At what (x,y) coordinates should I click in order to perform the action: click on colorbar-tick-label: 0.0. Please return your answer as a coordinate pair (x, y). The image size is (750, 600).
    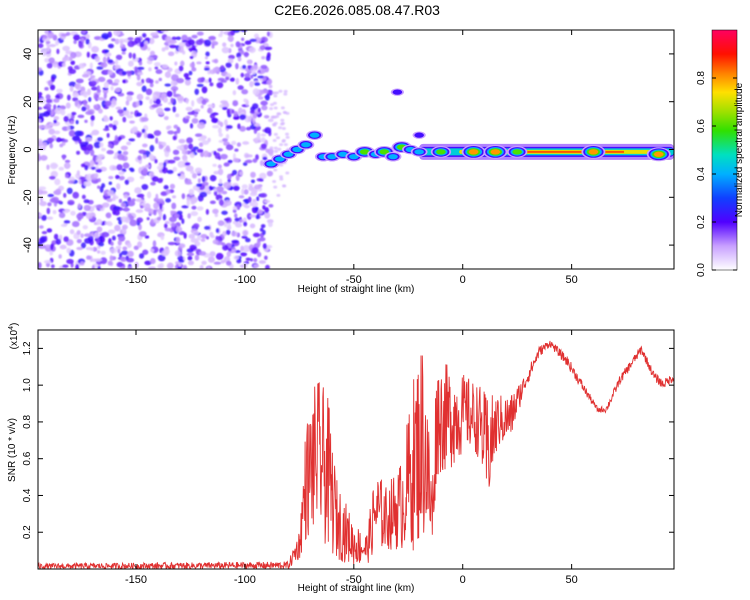
    Looking at the image, I should click on (701, 270).